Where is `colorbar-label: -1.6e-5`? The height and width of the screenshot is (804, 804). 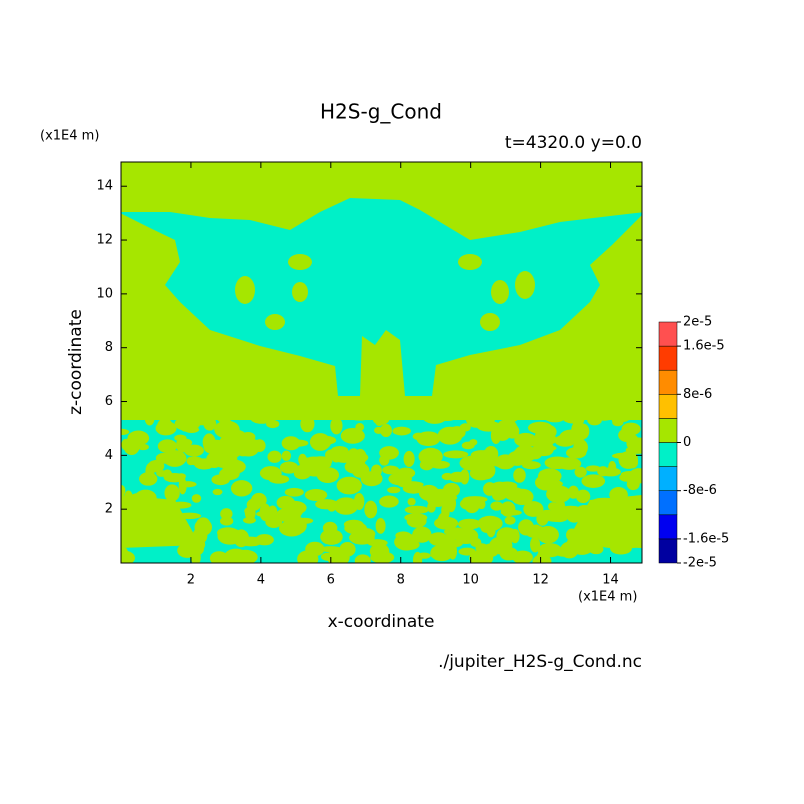 colorbar-label: -1.6e-5 is located at coordinates (706, 538).